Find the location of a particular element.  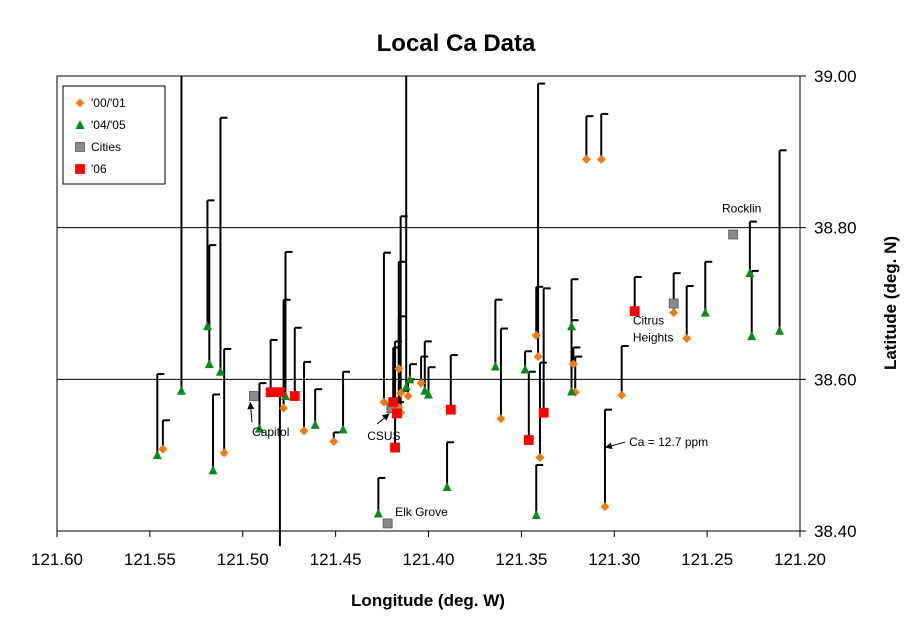

x-tick-label: 121.50 is located at coordinates (243, 559).